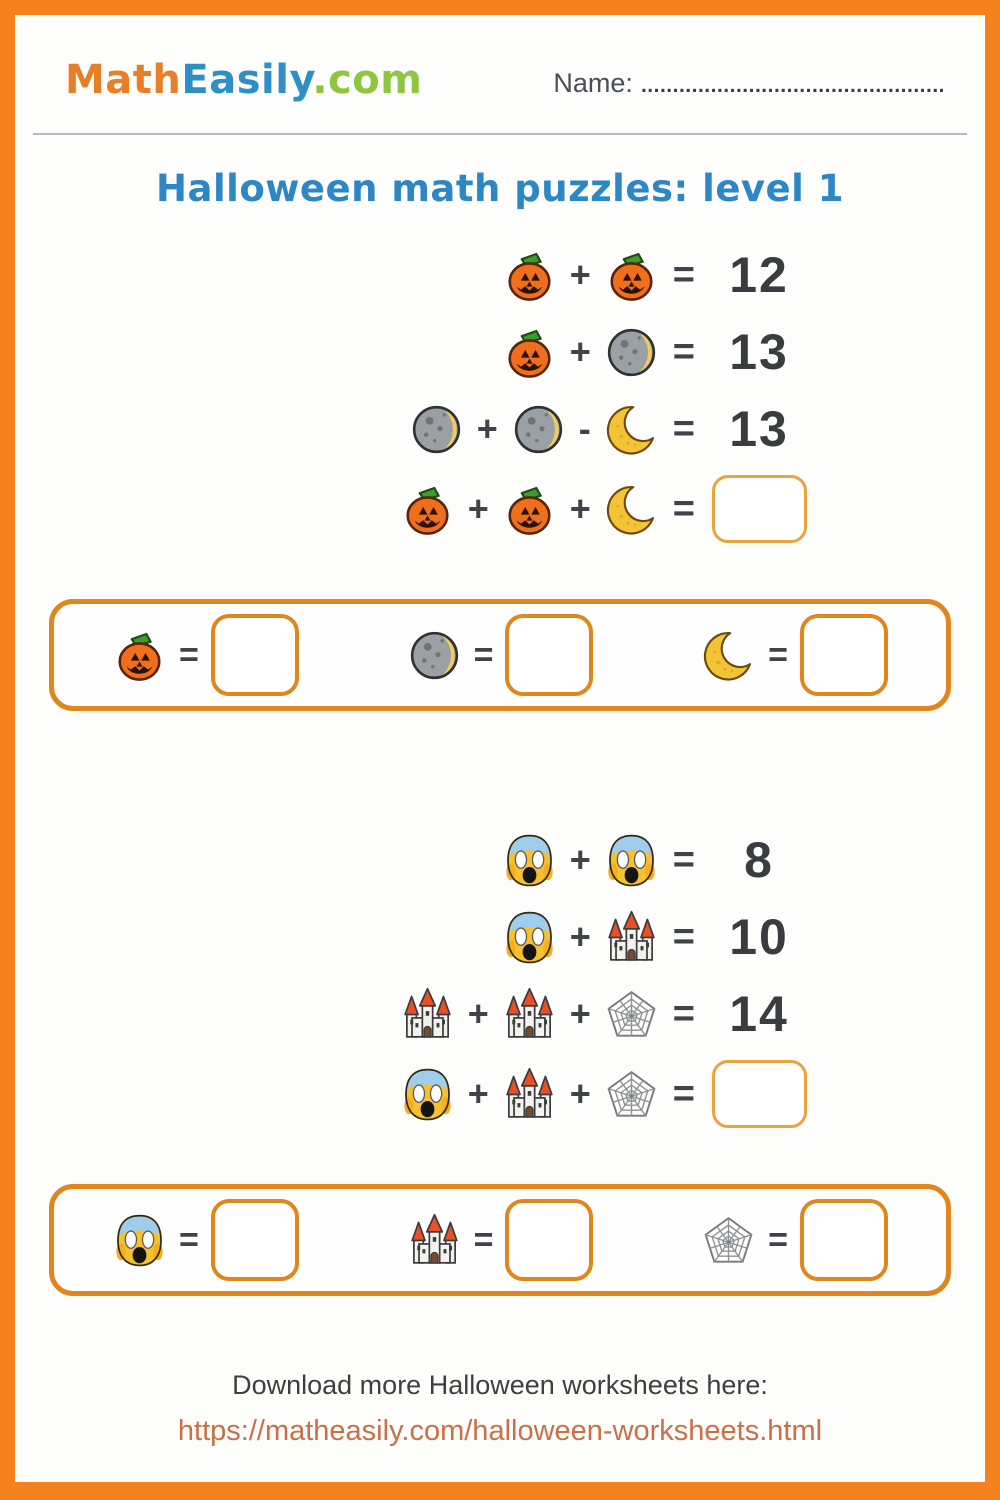  I want to click on equation-row: + = 8, so click(419, 860).